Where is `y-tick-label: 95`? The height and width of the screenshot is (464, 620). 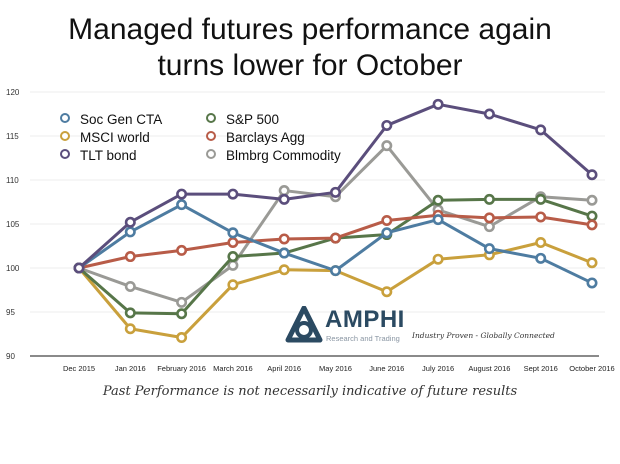 y-tick-label: 95 is located at coordinates (10, 312).